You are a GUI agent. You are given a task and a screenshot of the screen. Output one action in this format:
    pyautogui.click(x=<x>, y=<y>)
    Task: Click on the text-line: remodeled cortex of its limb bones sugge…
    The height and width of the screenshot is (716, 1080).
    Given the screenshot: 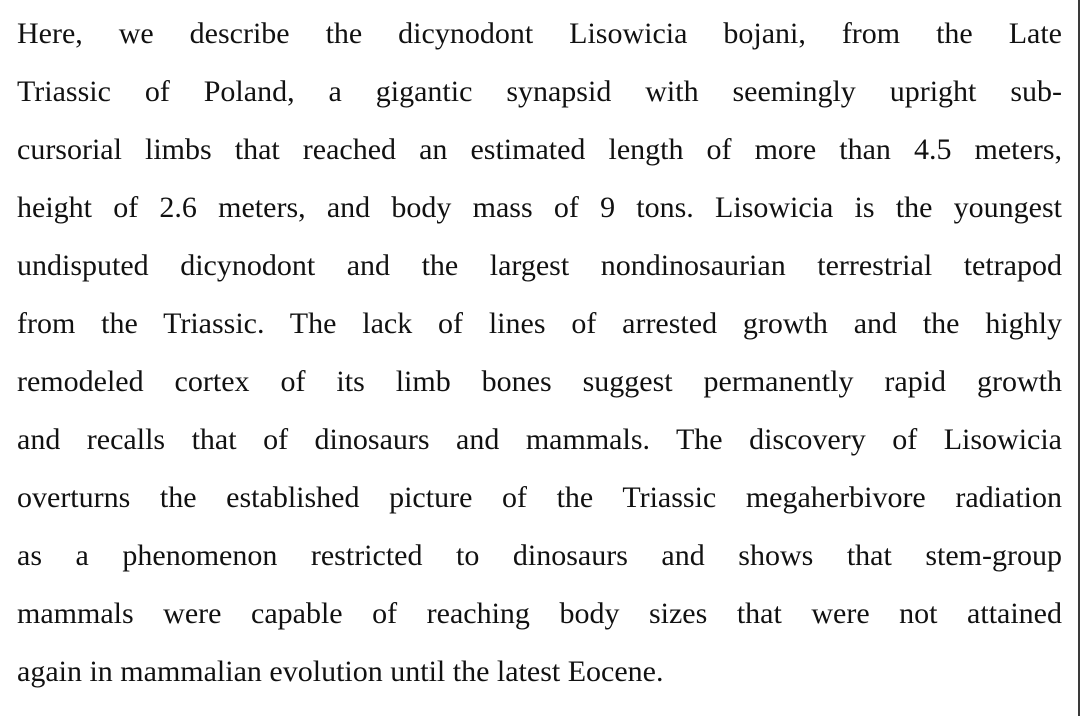 What is the action you would take?
    pyautogui.click(x=539, y=381)
    